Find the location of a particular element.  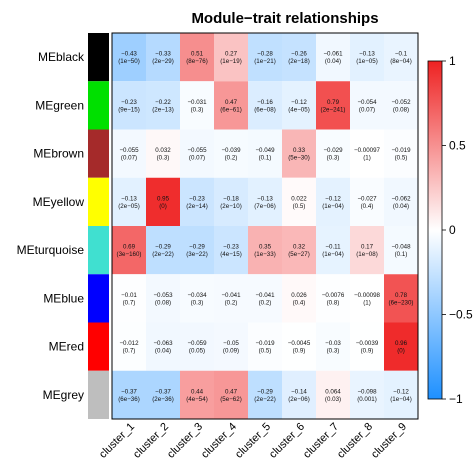

cell-pvalue-label: (4e−54) is located at coordinates (197, 399).